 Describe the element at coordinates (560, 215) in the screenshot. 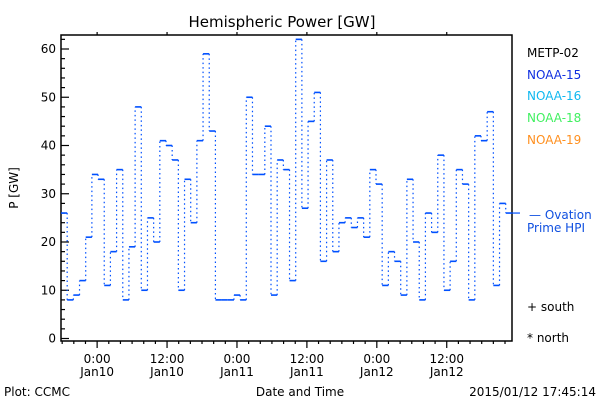

I see `legend-hpi-line1: — Ovation` at that location.